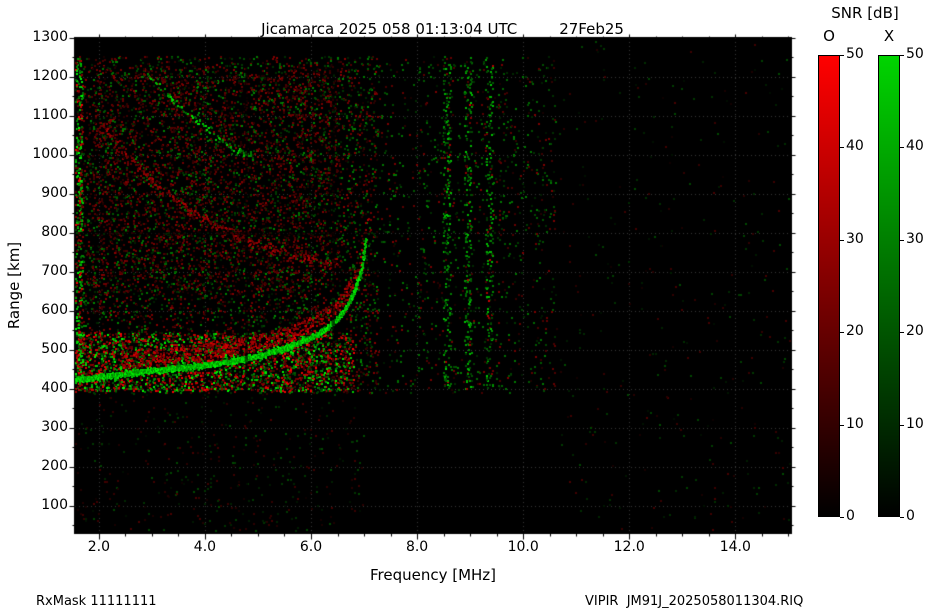 Image resolution: width=932 pixels, height=614 pixels. Describe the element at coordinates (889, 286) in the screenshot. I see `x-colorbar` at that location.